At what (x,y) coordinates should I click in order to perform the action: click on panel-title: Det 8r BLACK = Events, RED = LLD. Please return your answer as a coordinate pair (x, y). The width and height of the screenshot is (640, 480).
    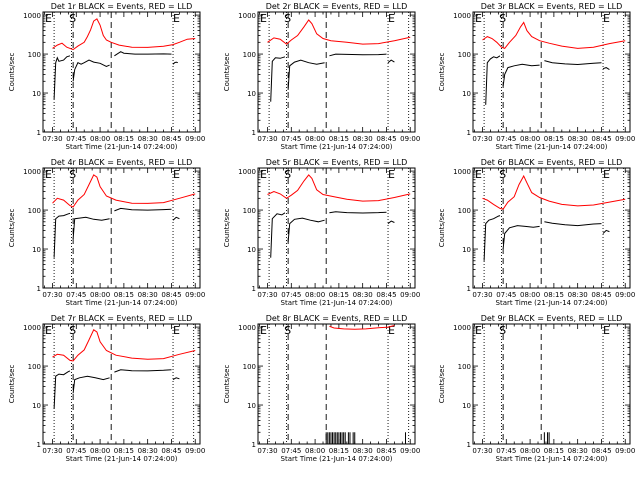
    Looking at the image, I should click on (337, 318).